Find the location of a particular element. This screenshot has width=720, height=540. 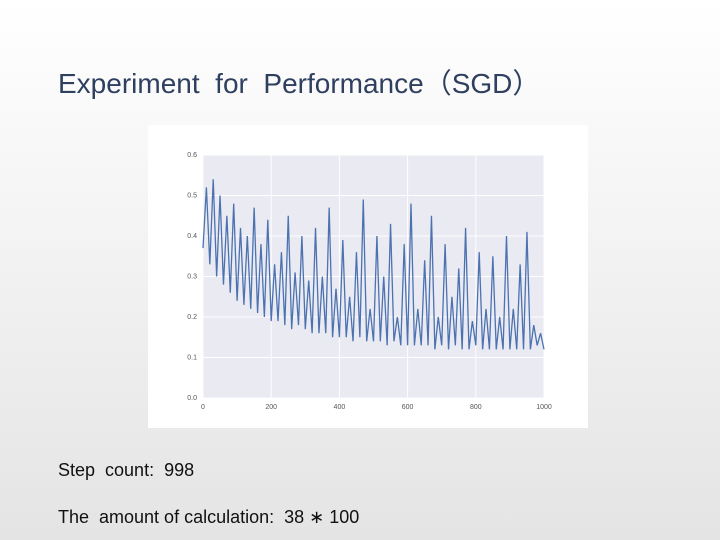

y-tick-label: 0.1 is located at coordinates (192, 357).